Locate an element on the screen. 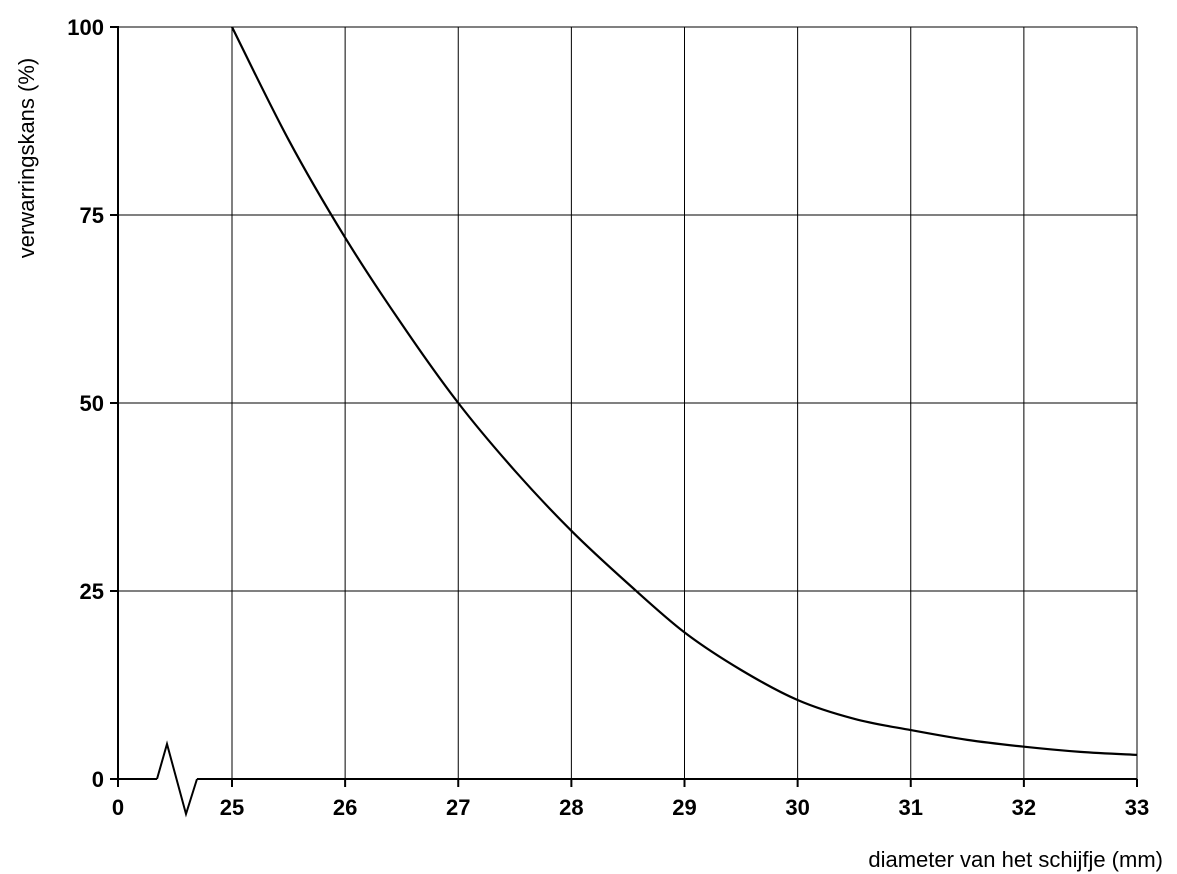  x-tick-label-25: 25 is located at coordinates (232, 807).